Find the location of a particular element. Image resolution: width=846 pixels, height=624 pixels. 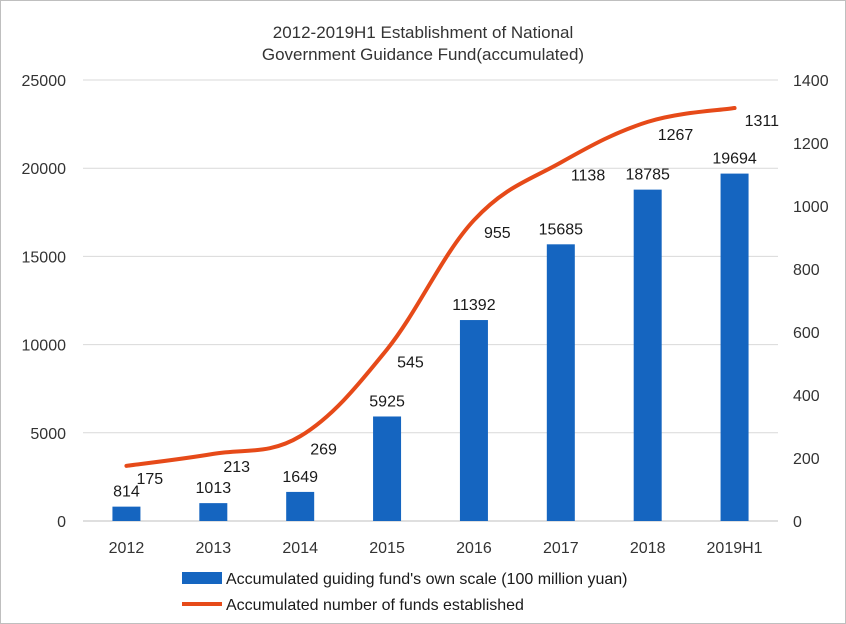

bar-data-label: 814 is located at coordinates (126, 492).